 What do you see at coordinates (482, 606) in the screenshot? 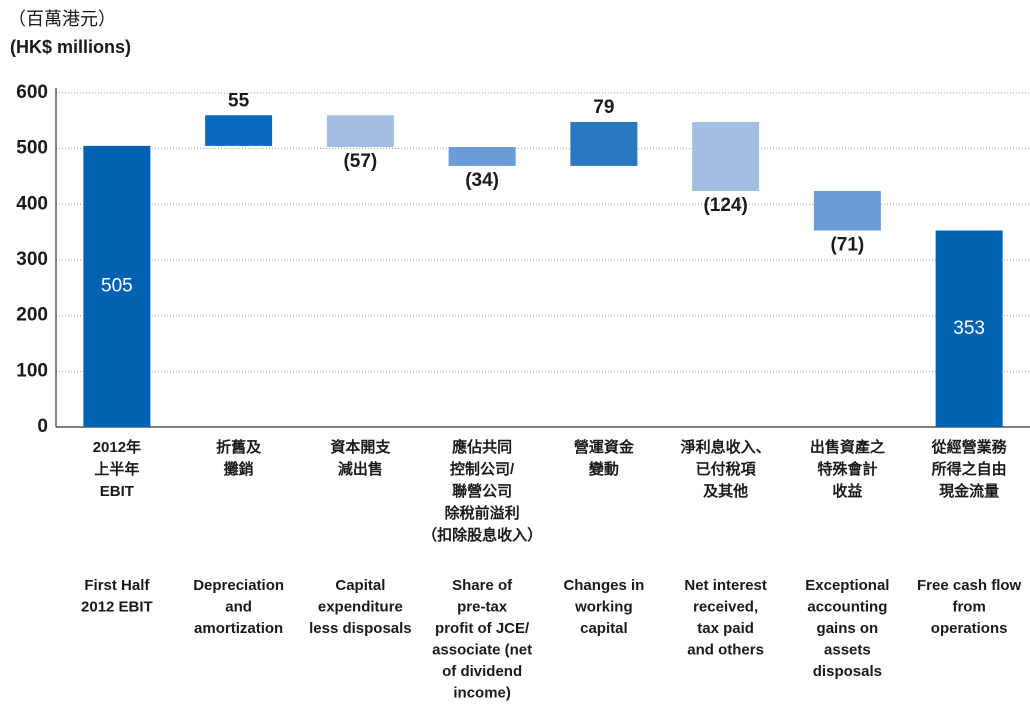
I see `category-label-en: pre-tax` at bounding box center [482, 606].